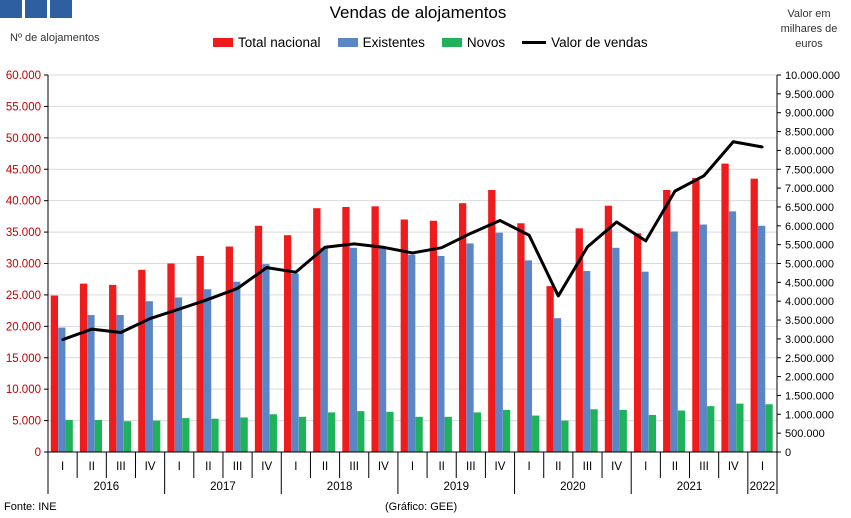  I want to click on right-tick-label: 1.000.000, so click(809, 415).